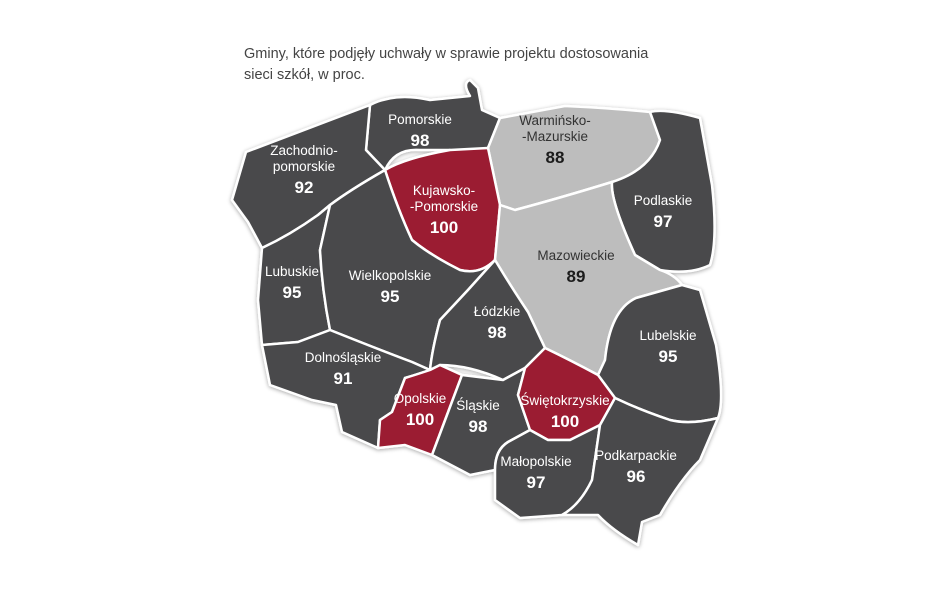 The width and height of the screenshot is (948, 593). What do you see at coordinates (565, 421) in the screenshot?
I see `region-value-swietokrzyskie: 100` at bounding box center [565, 421].